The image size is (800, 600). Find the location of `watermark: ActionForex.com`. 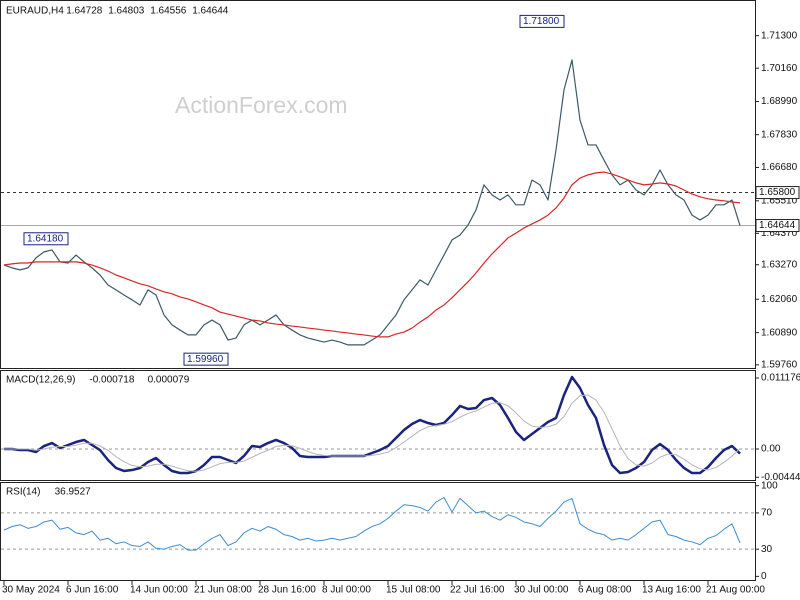

watermark: ActionForex.com is located at coordinates (261, 105).